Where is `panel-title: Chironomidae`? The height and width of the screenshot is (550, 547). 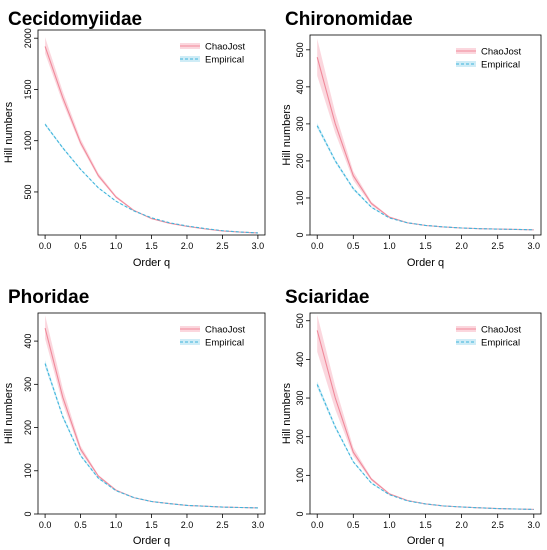 panel-title: Chironomidae is located at coordinates (349, 19).